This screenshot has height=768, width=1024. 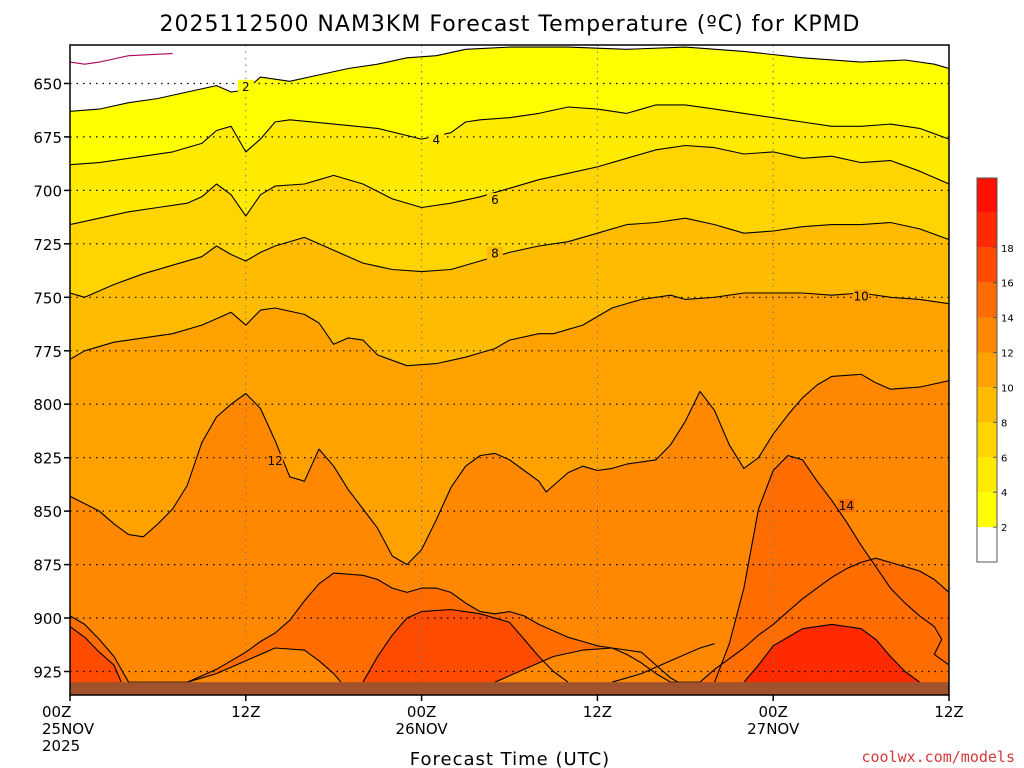 What do you see at coordinates (1007, 319) in the screenshot?
I see `colorbar-label: 14` at bounding box center [1007, 319].